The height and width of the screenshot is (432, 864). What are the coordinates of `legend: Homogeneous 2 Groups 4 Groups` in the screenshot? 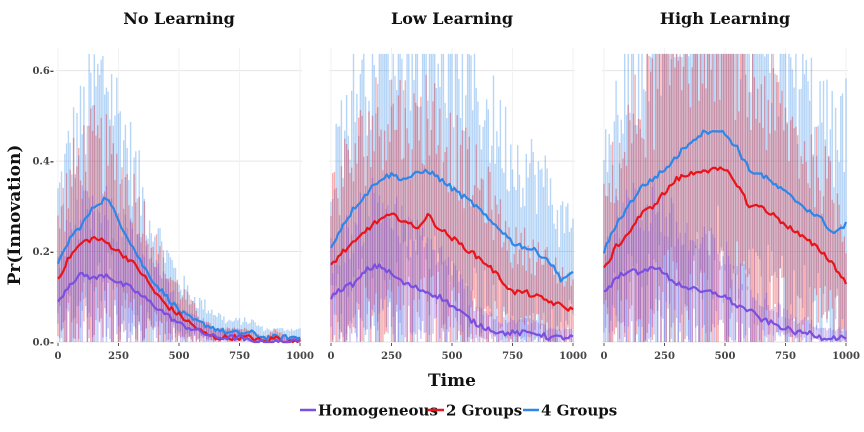 It's located at (458, 411).